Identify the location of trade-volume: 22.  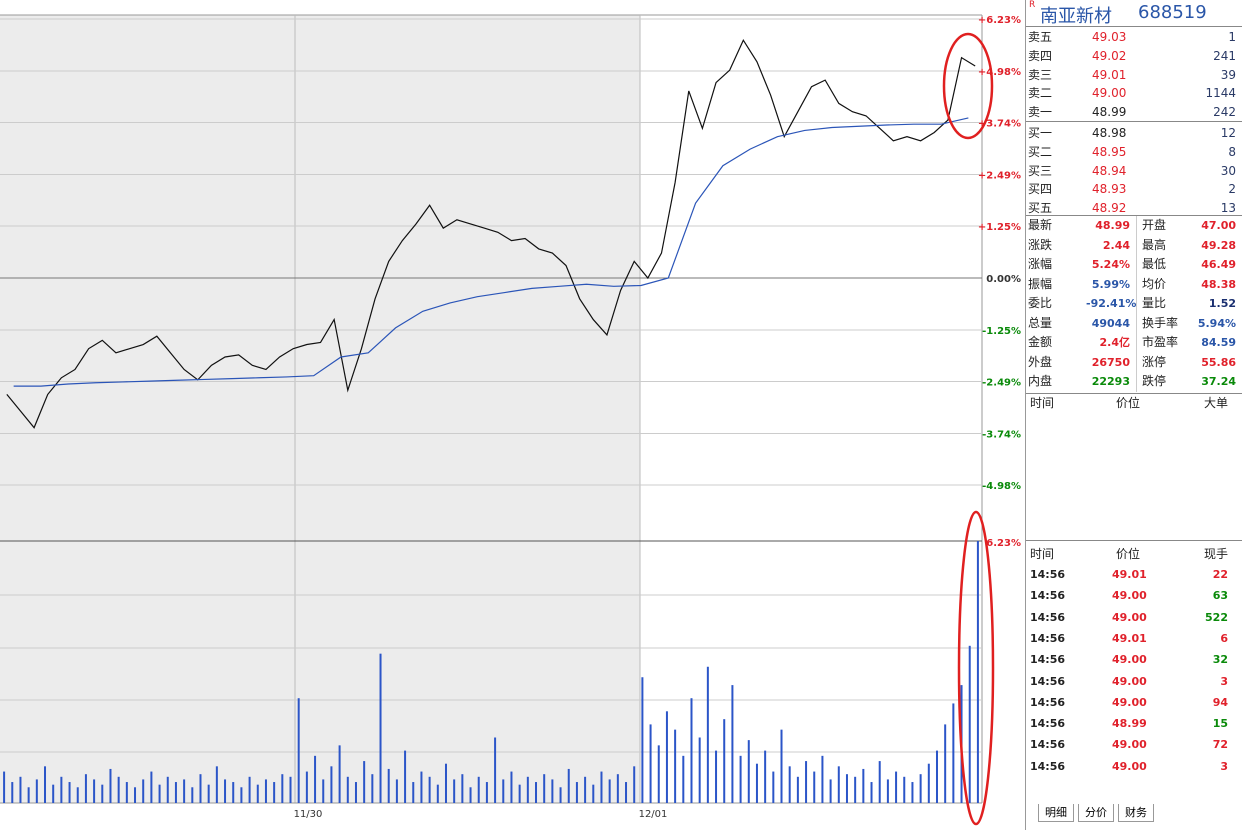
(1220, 574).